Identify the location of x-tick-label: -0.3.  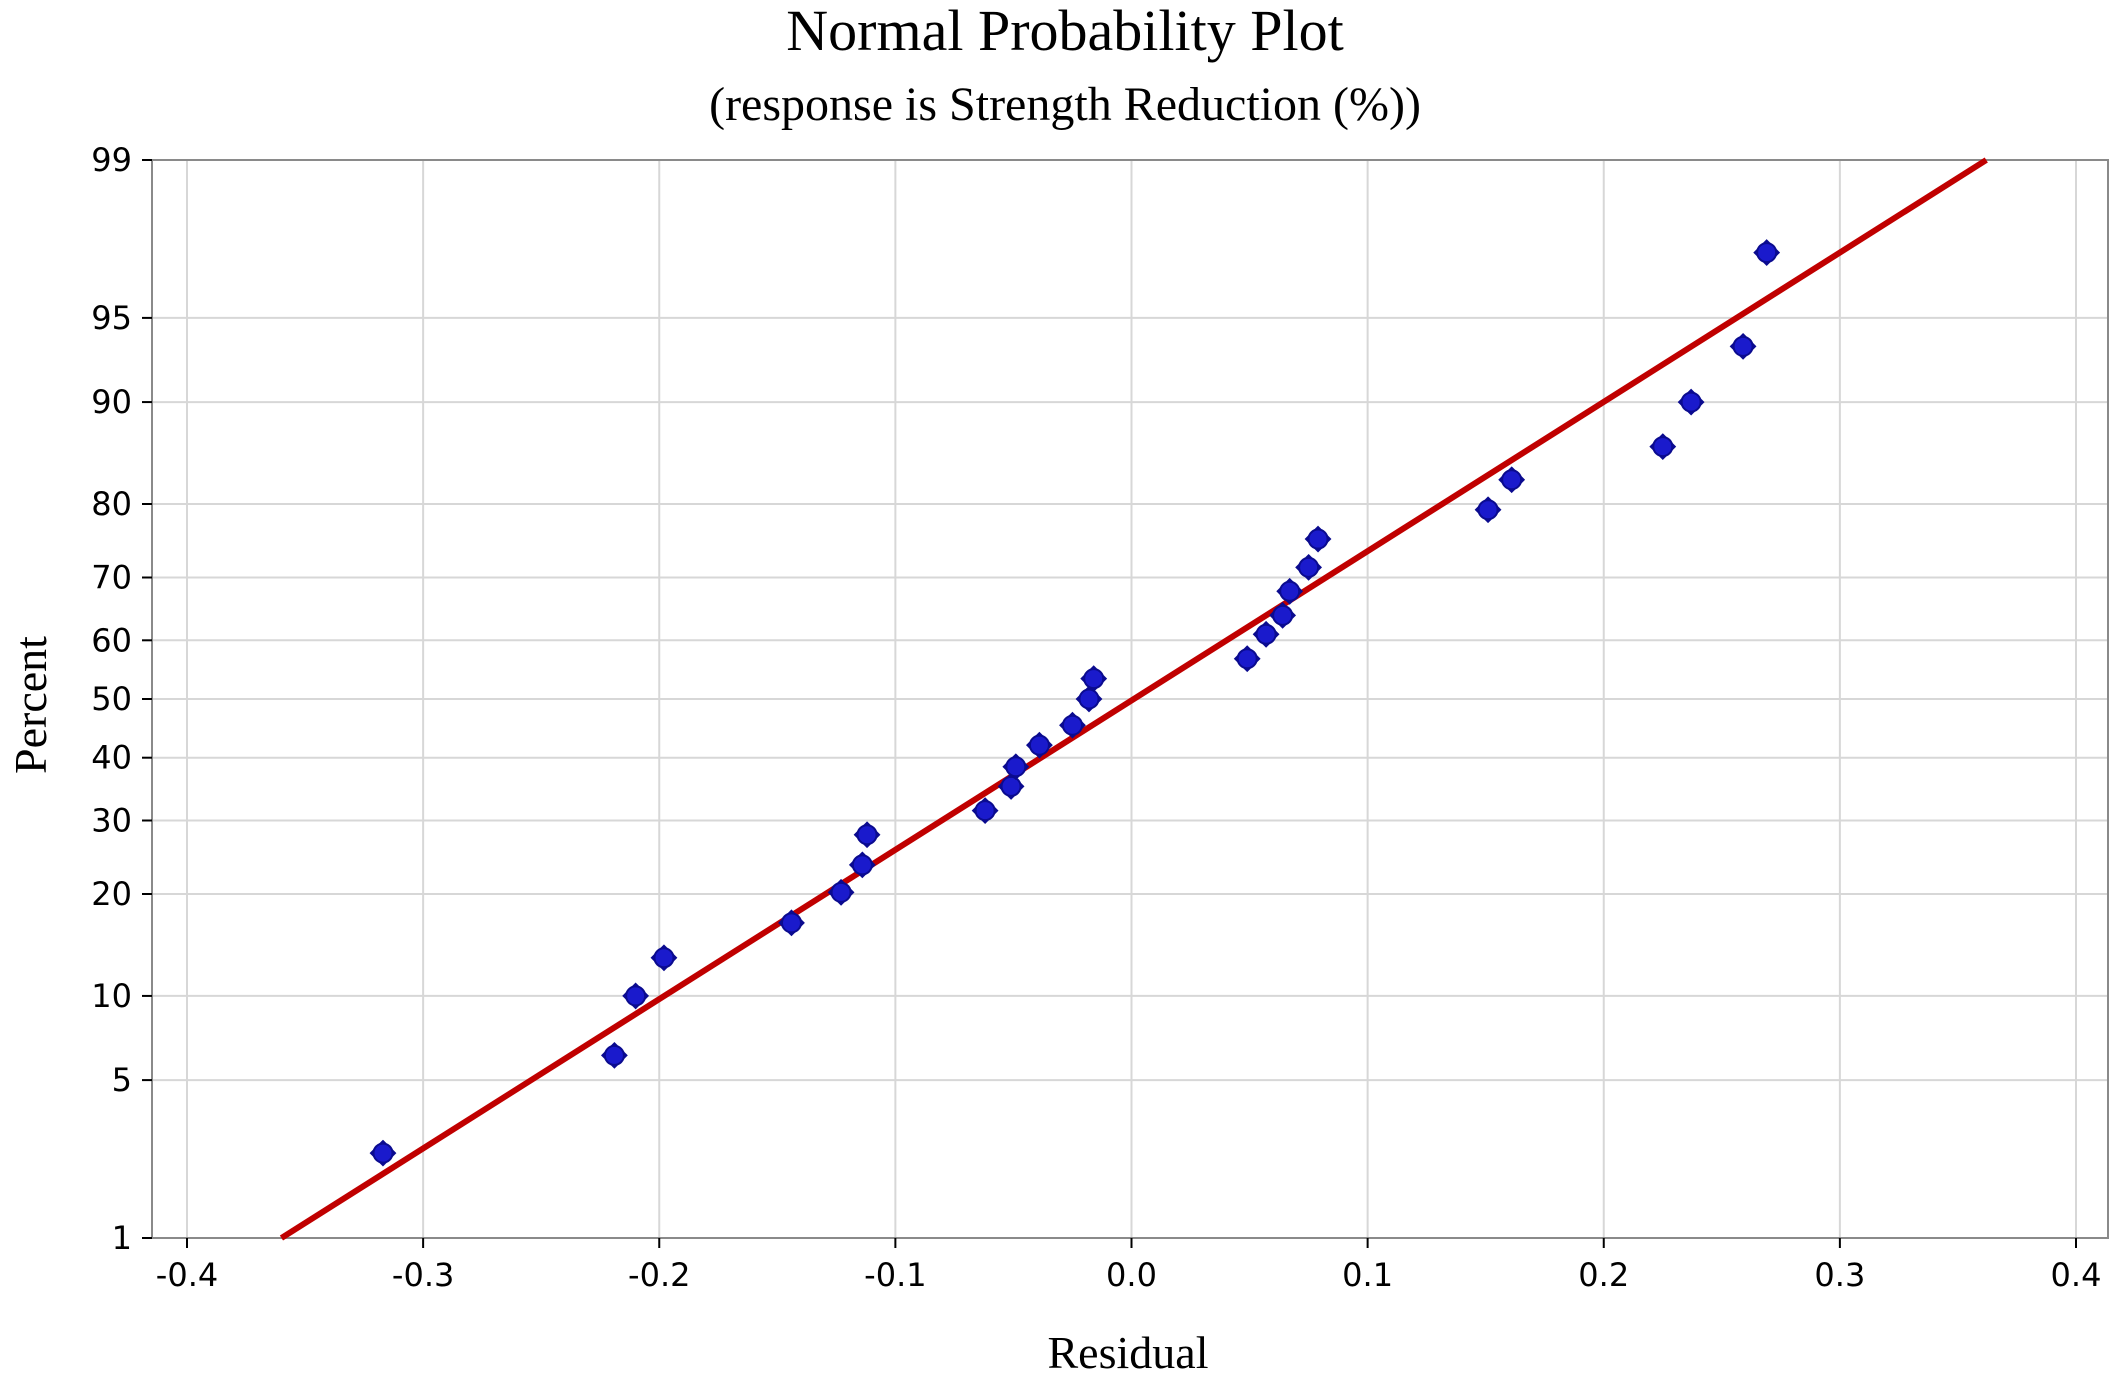
(423, 1275).